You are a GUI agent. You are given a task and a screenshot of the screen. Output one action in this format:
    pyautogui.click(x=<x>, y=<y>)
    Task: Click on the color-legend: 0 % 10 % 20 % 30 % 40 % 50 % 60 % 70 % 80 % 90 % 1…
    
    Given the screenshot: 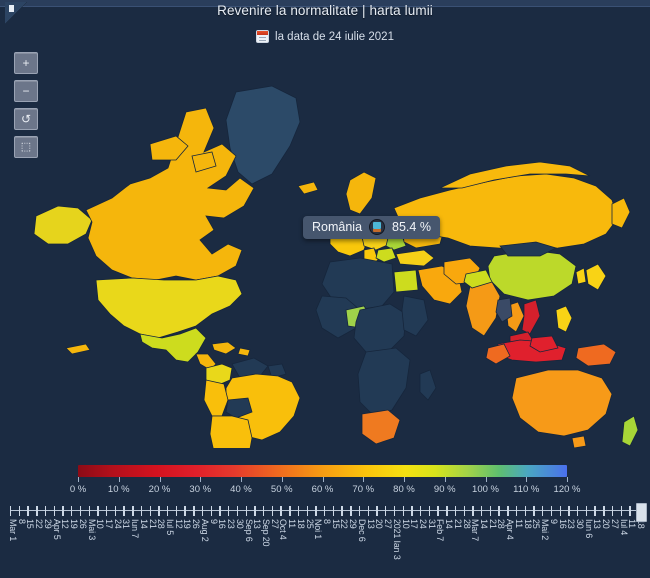 What is the action you would take?
    pyautogui.click(x=325, y=481)
    